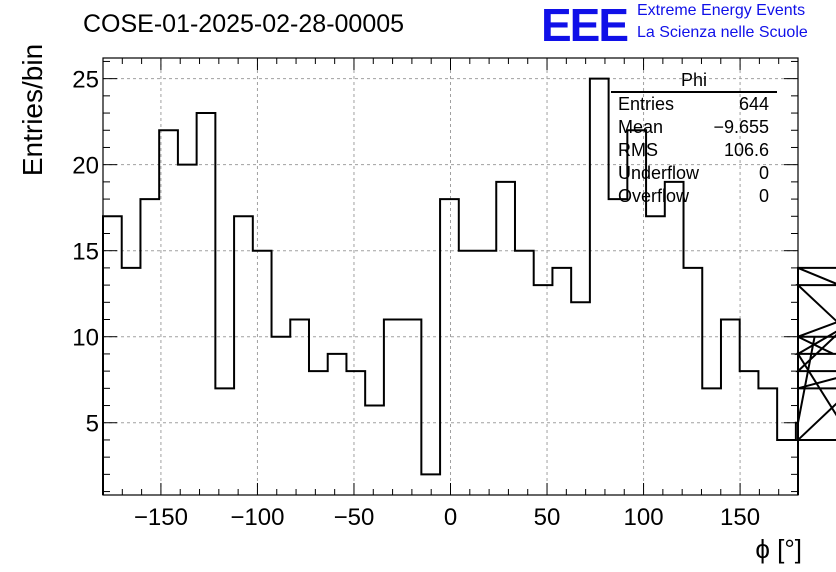  I want to click on stat-row-overflow: Overflow 0, so click(694, 196).